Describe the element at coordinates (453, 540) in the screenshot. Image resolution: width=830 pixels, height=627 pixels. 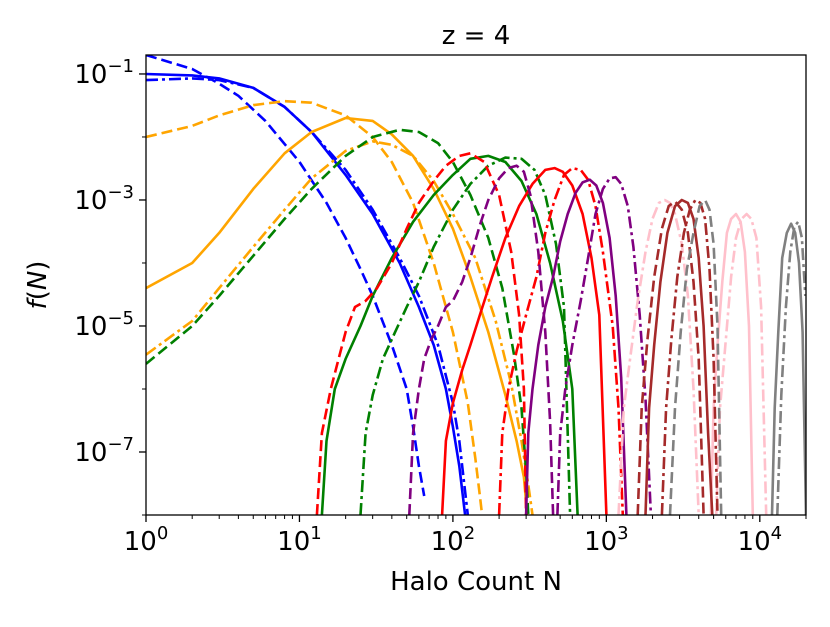
I see `x-tick-label: 102` at that location.